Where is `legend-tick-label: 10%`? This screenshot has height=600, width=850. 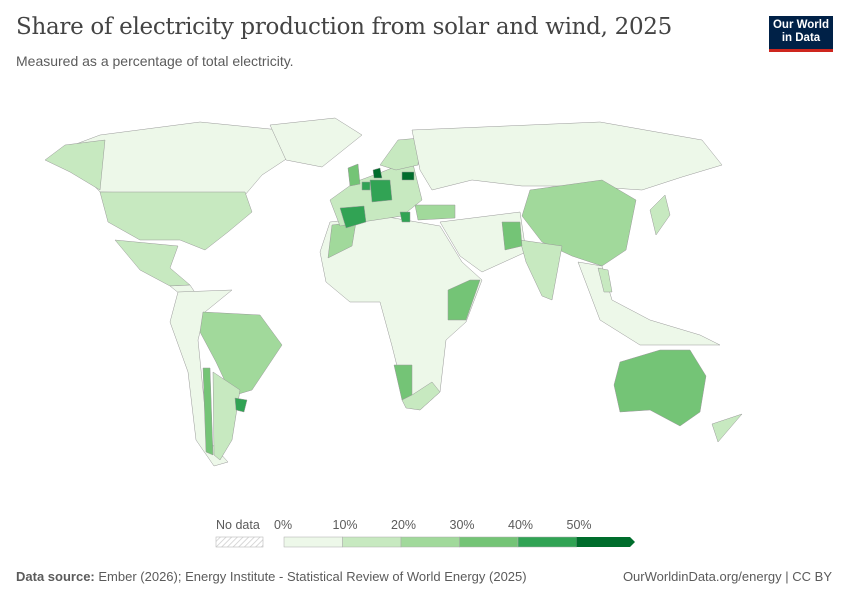 legend-tick-label: 10% is located at coordinates (345, 525).